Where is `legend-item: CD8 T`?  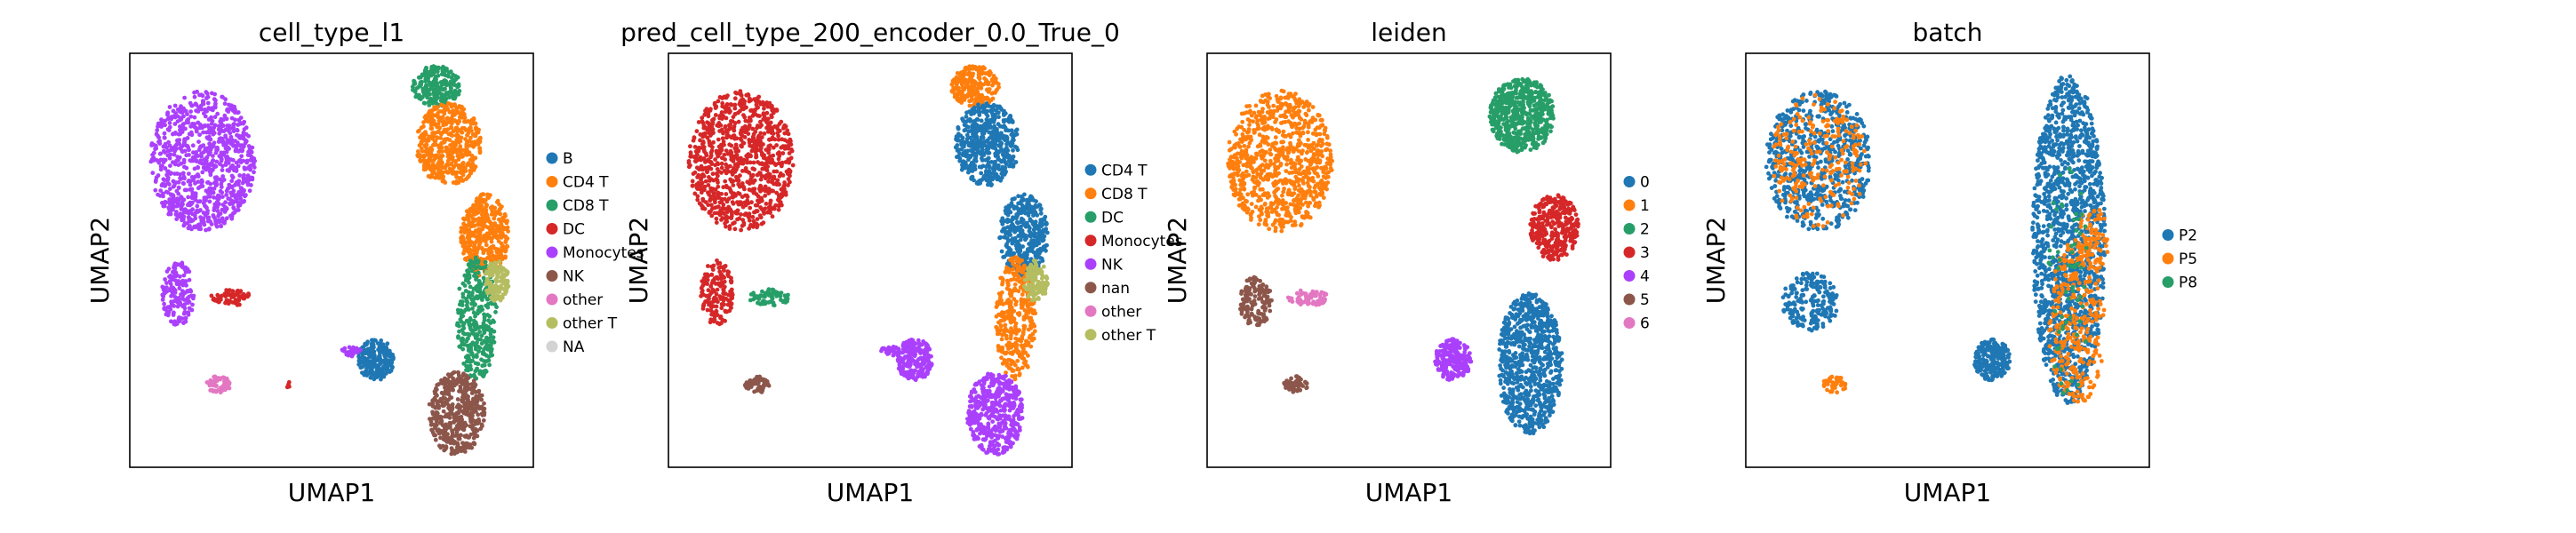
legend-item: CD8 T is located at coordinates (577, 206).